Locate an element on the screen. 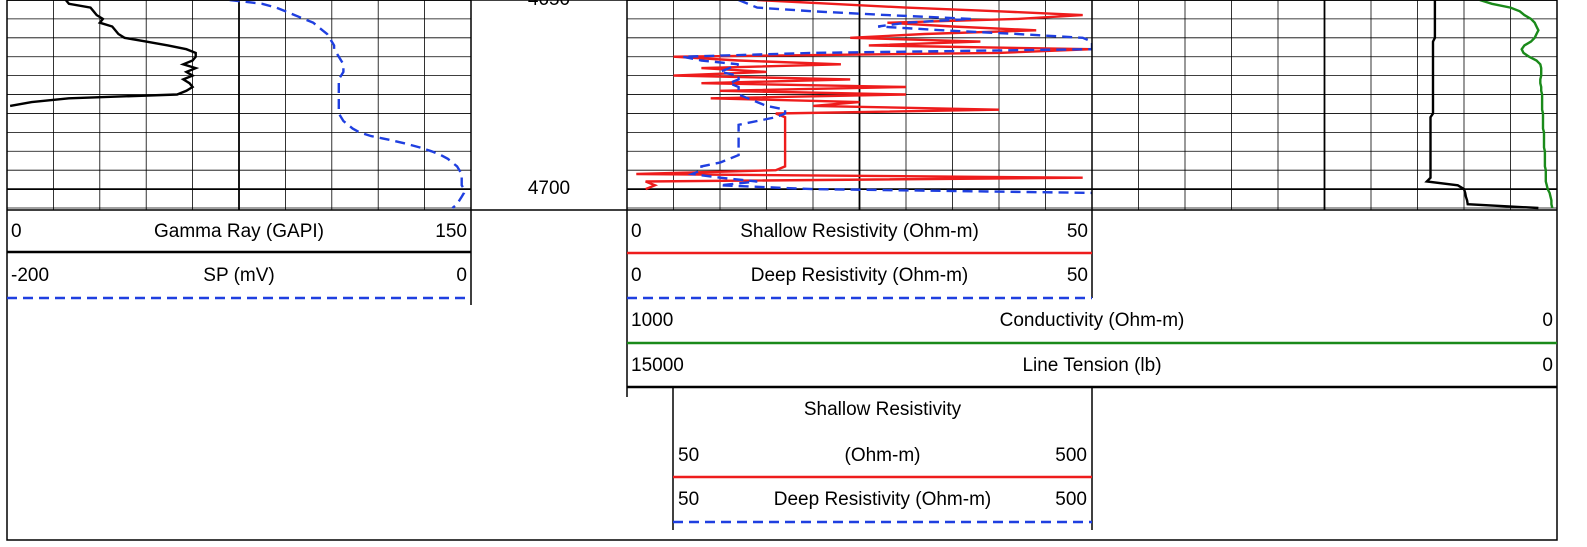 Image resolution: width=1587 pixels, height=547 pixels. scale-left: 15000 is located at coordinates (657, 365).